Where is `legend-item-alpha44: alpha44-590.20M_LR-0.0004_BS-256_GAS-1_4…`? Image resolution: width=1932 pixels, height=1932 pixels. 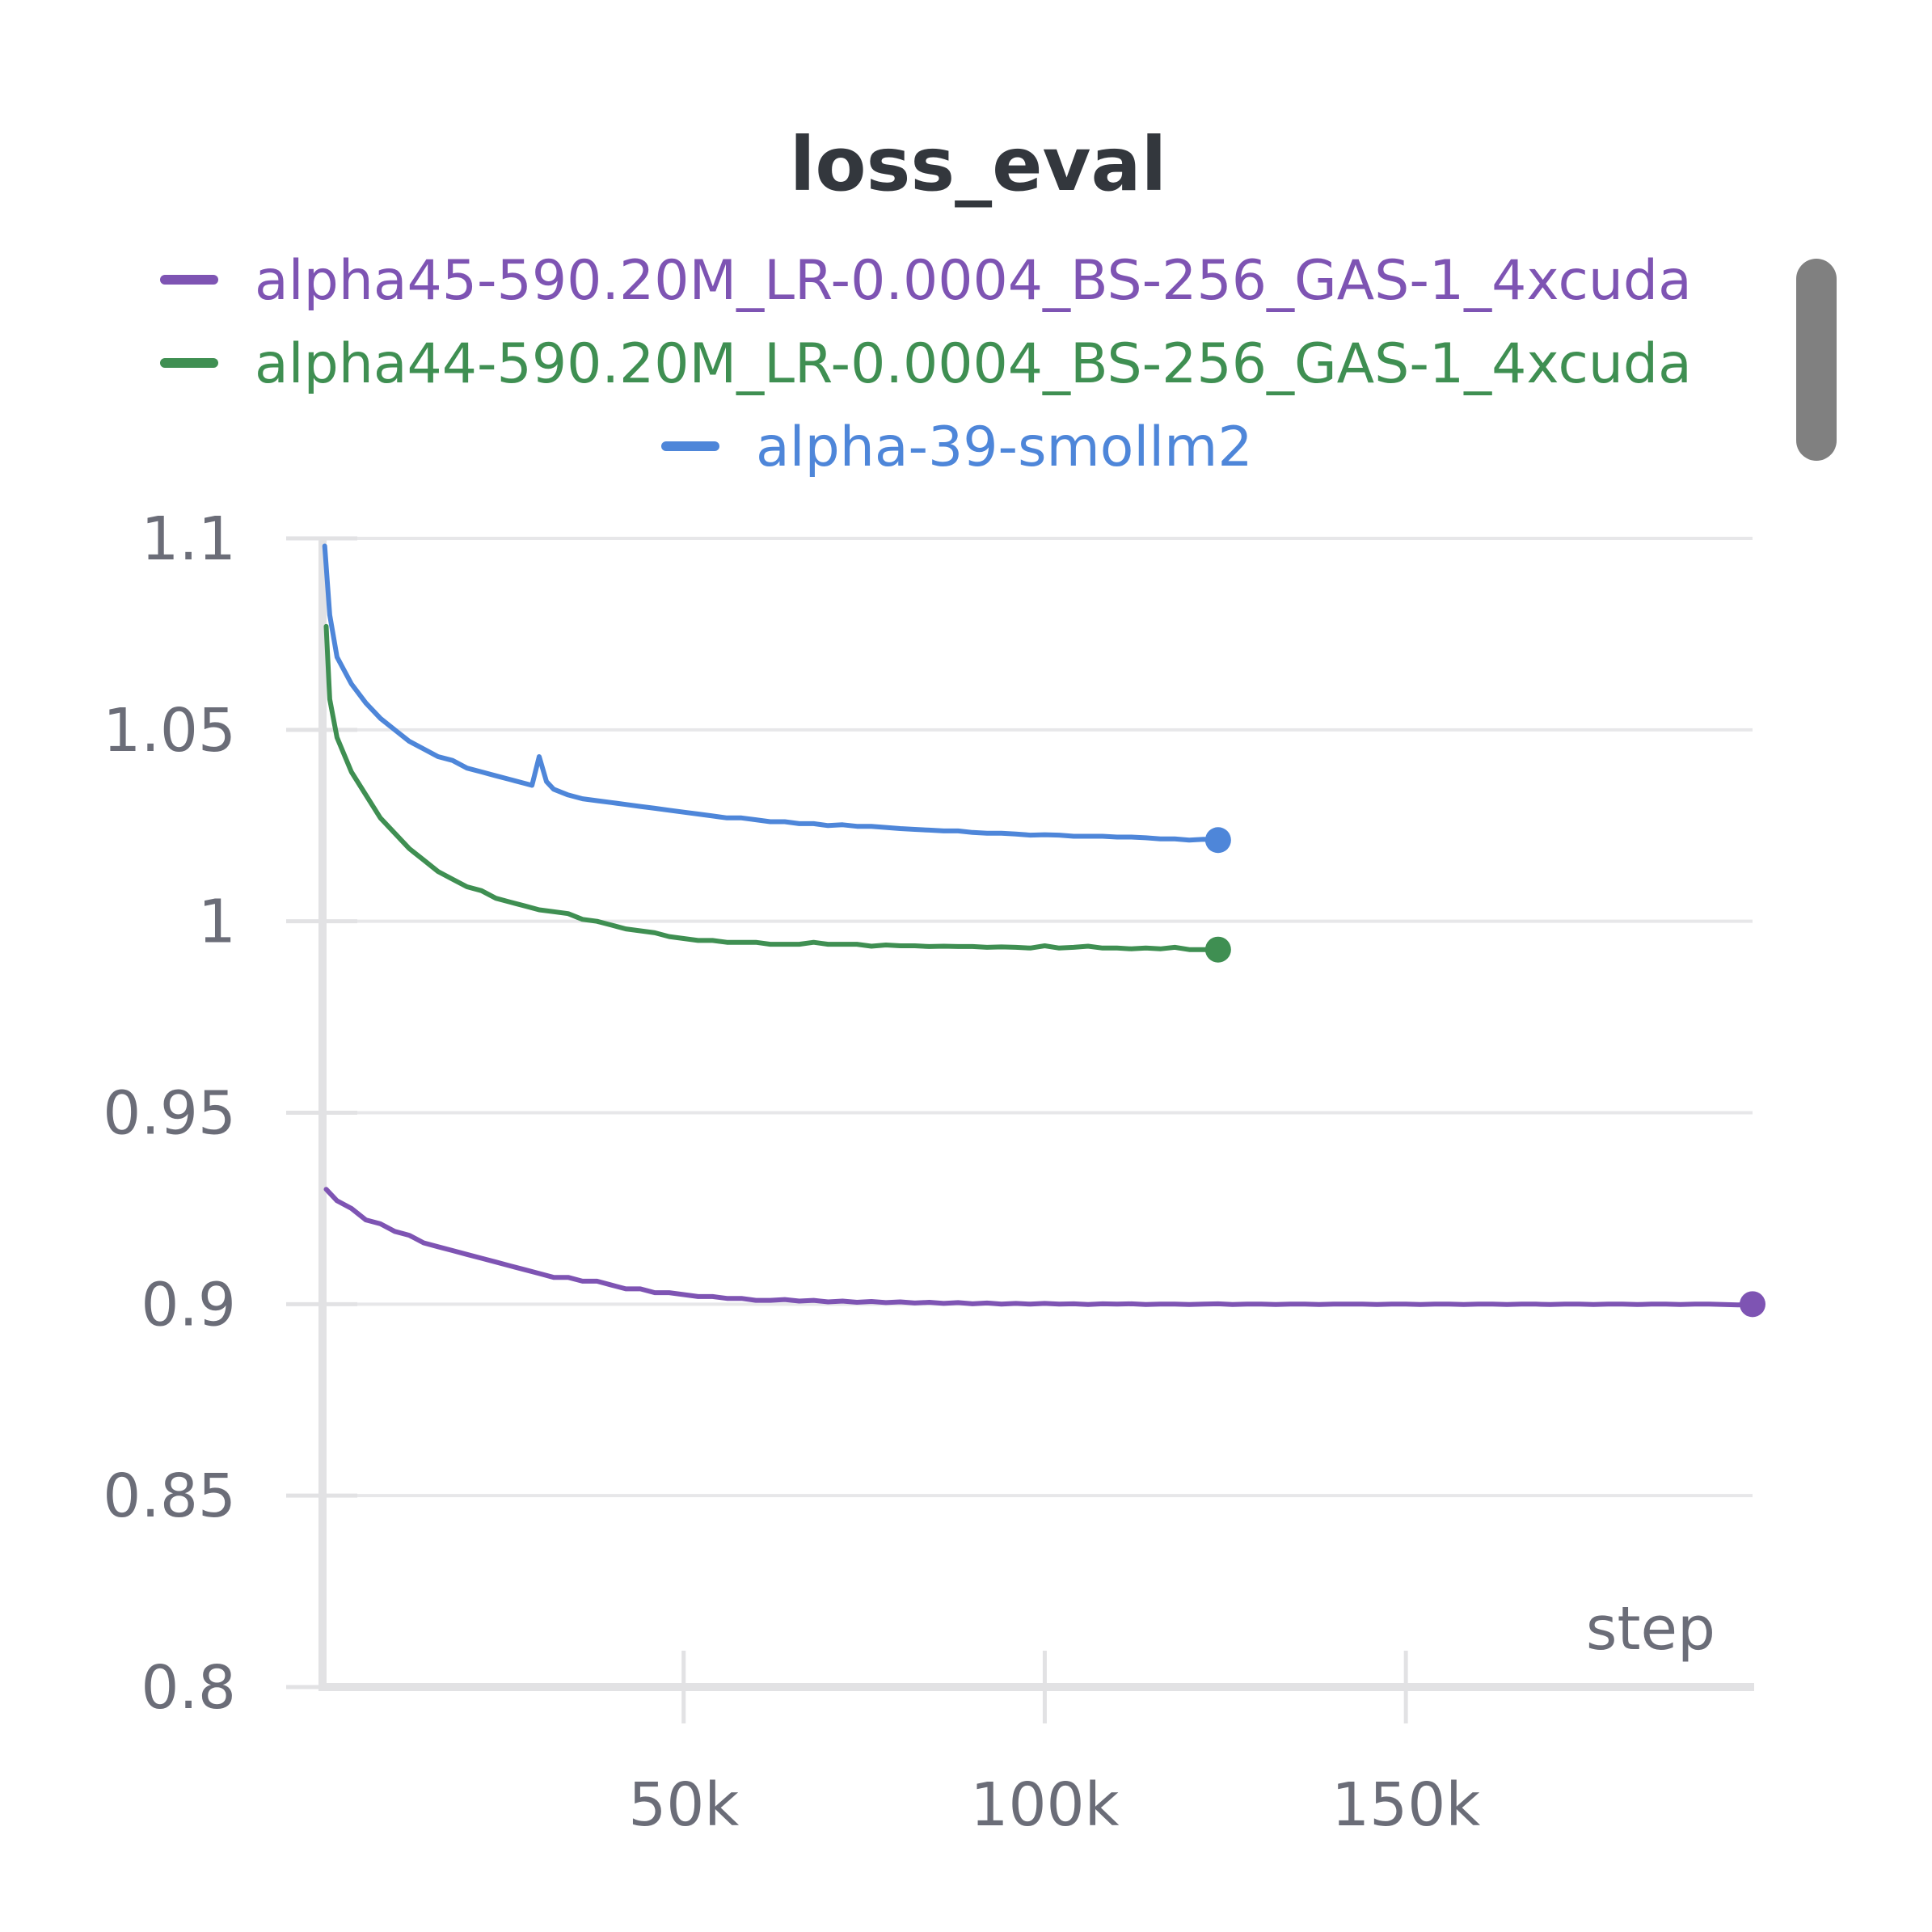 legend-item-alpha44: alpha44-590.20M_LR-0.0004_BS-256_GAS-1_4… is located at coordinates (926, 364).